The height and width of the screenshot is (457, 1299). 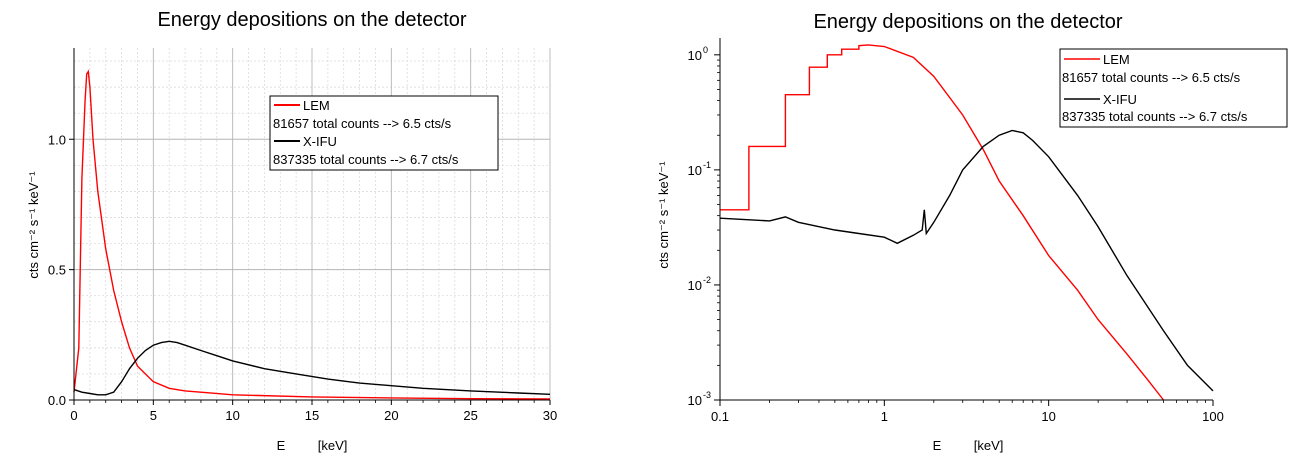 I want to click on y-tick-label: 1.0, so click(x=57, y=139).